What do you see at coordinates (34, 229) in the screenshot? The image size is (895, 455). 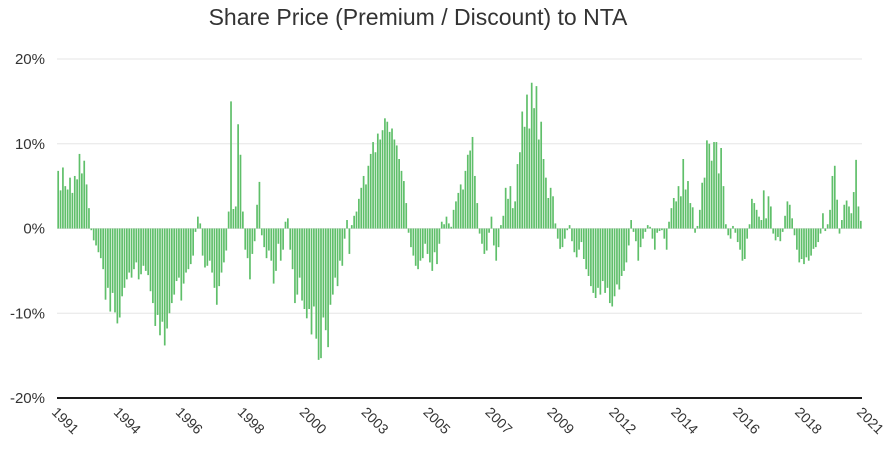 I see `y-tick-label: 0%` at bounding box center [34, 229].